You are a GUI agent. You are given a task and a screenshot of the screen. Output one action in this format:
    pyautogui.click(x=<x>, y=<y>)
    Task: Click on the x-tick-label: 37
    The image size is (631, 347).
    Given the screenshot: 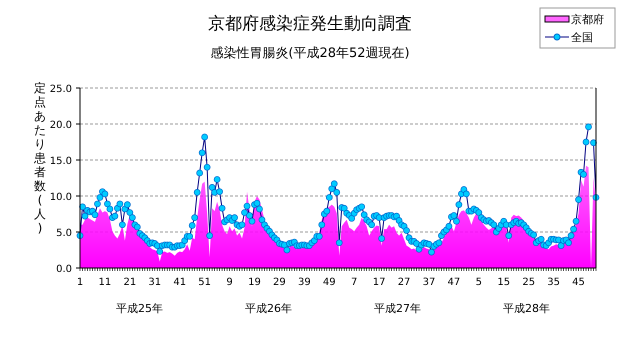 What is the action you would take?
    pyautogui.click(x=429, y=282)
    